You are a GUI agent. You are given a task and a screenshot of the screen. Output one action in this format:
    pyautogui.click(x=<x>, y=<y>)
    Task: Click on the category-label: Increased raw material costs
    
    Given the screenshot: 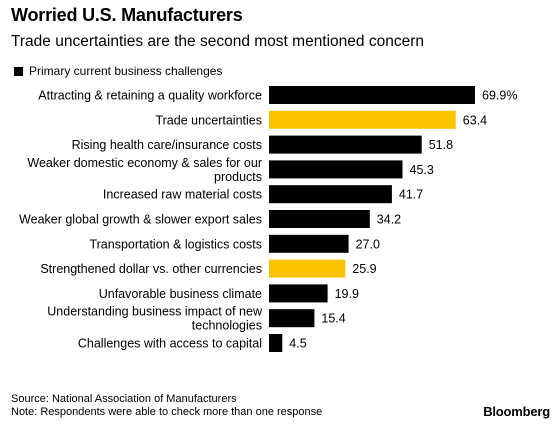 What is the action you would take?
    pyautogui.click(x=182, y=195)
    